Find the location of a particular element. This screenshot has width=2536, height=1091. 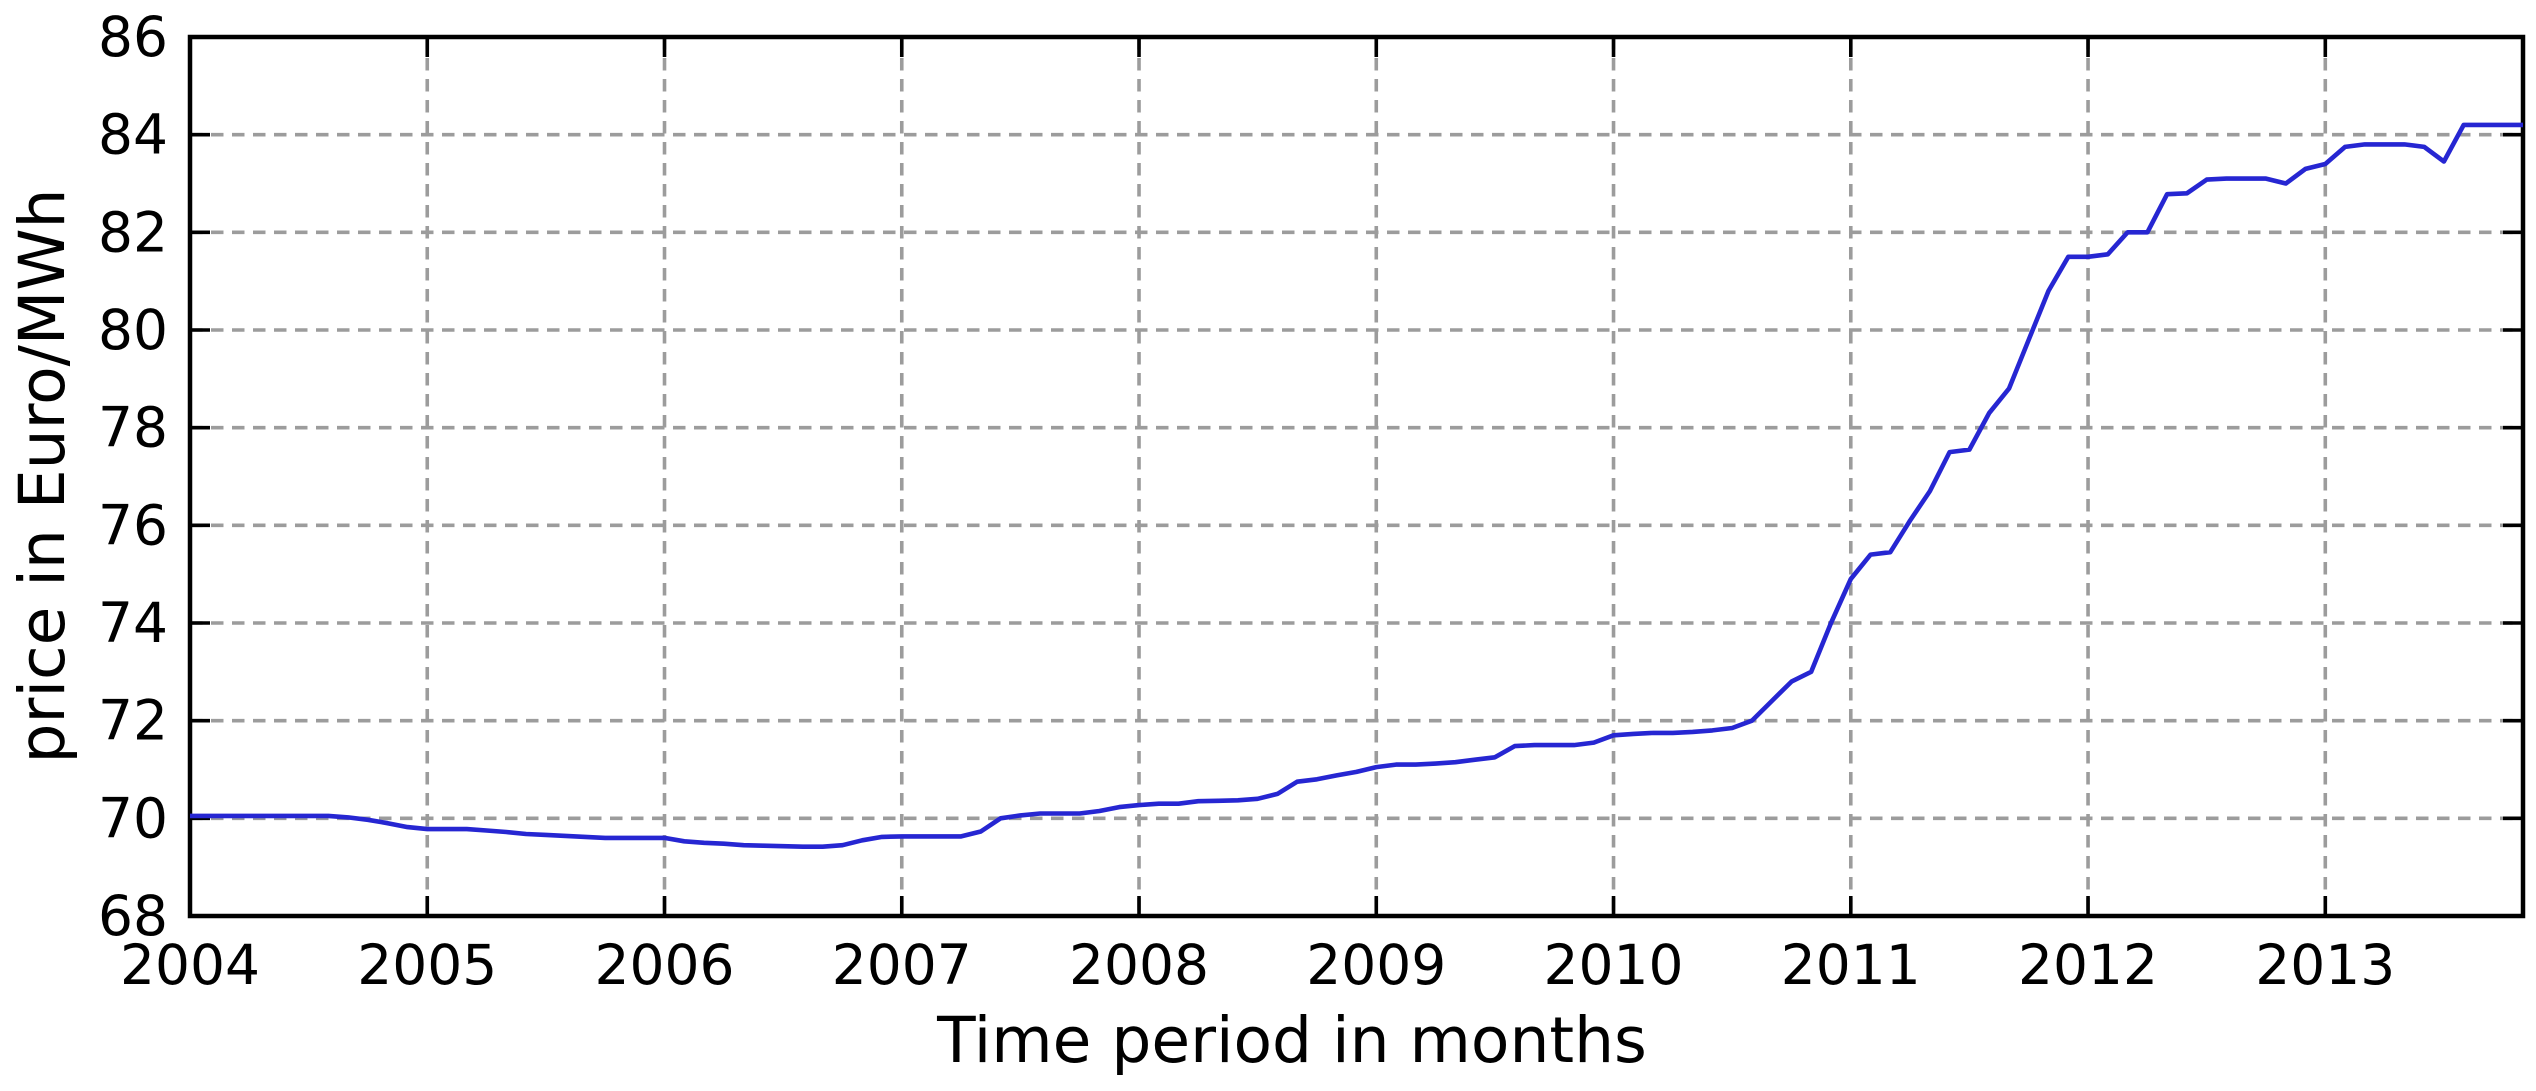

y-tick-label-80: 80 is located at coordinates (133, 330).